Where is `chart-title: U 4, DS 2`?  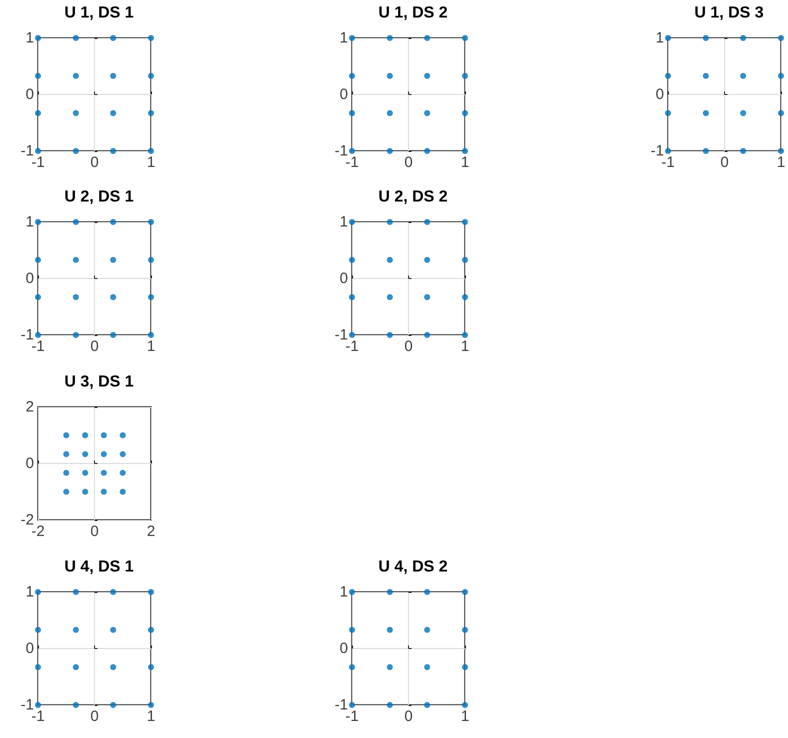
chart-title: U 4, DS 2 is located at coordinates (413, 567).